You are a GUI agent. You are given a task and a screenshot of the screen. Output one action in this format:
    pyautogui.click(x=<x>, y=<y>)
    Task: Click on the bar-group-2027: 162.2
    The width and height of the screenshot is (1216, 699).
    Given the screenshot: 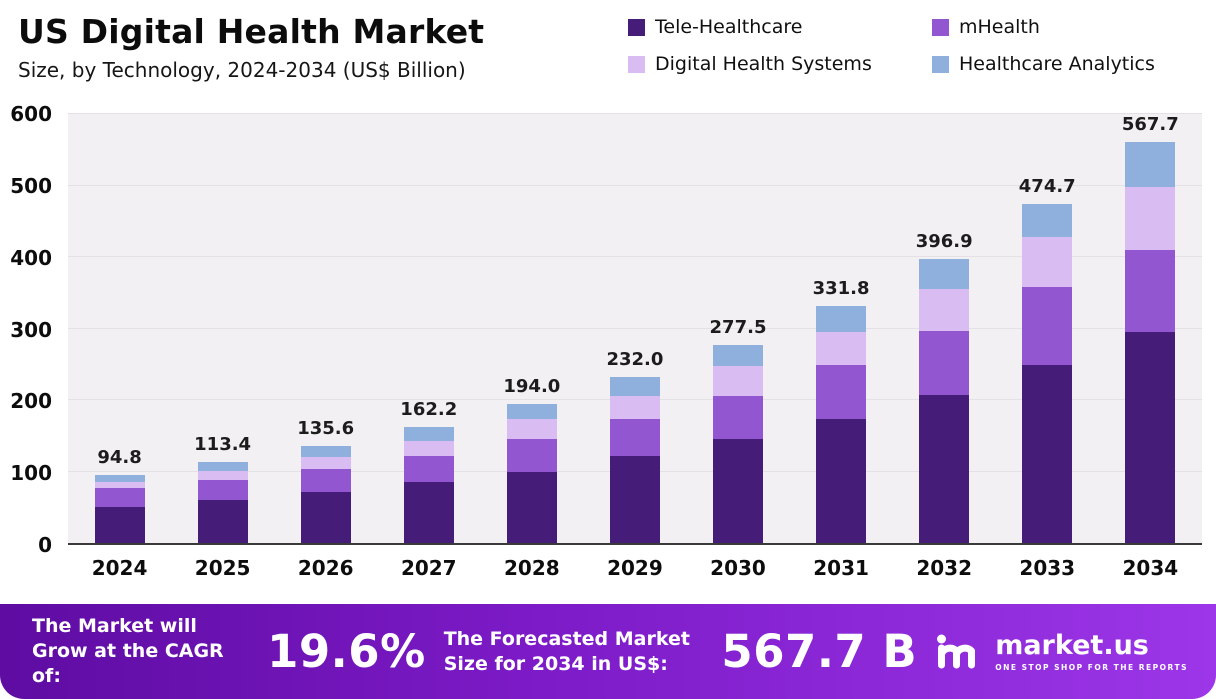 What is the action you would take?
    pyautogui.click(x=428, y=328)
    